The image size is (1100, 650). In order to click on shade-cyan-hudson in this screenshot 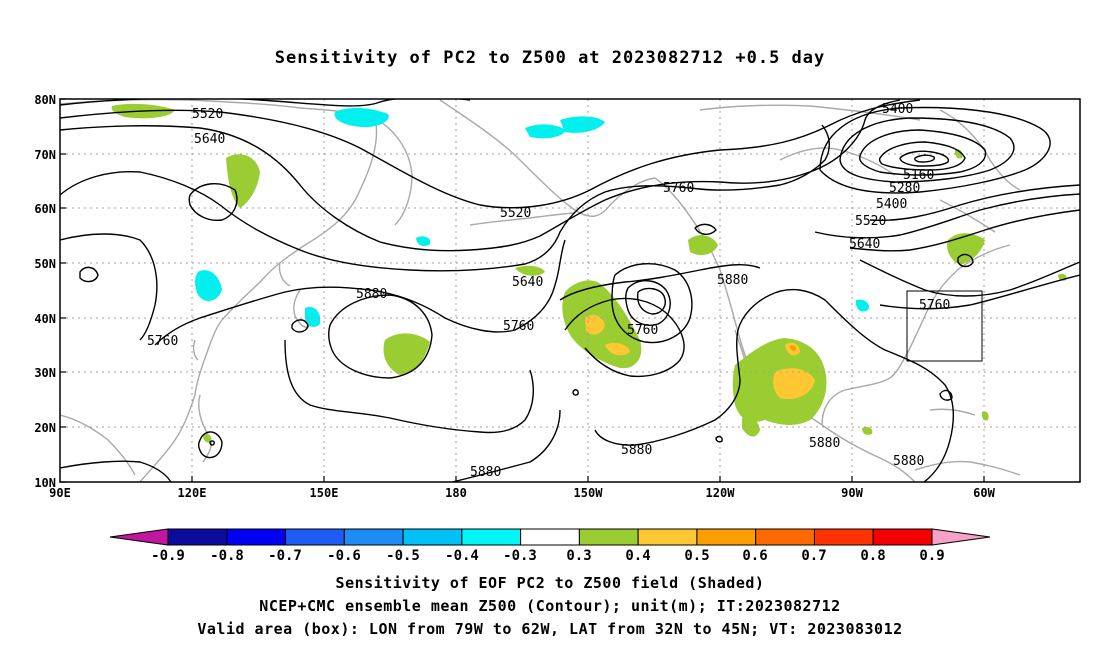, I will do `click(862, 305)`.